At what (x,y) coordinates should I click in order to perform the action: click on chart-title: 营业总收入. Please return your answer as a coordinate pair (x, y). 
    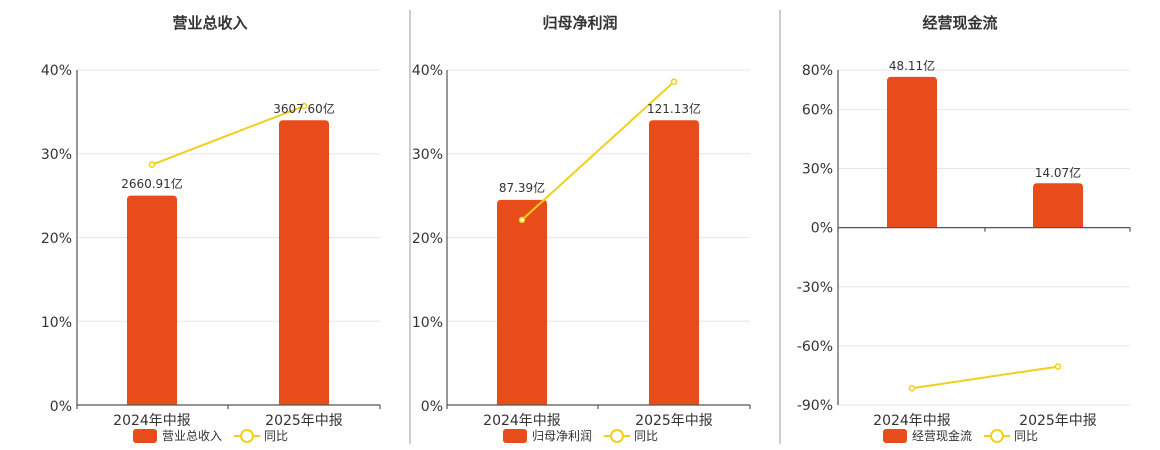
    Looking at the image, I should click on (209, 23).